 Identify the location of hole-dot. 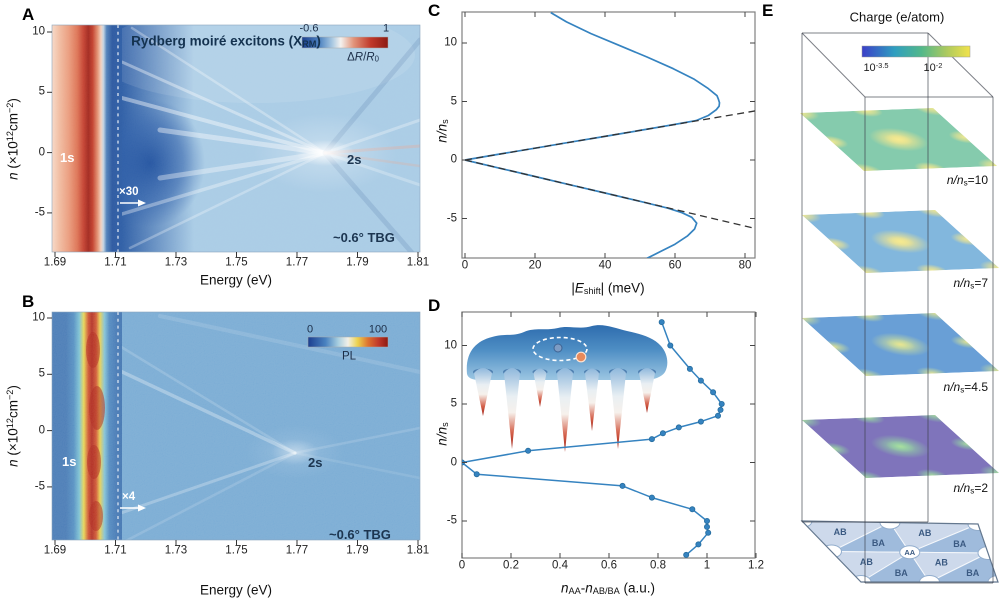
(581, 357).